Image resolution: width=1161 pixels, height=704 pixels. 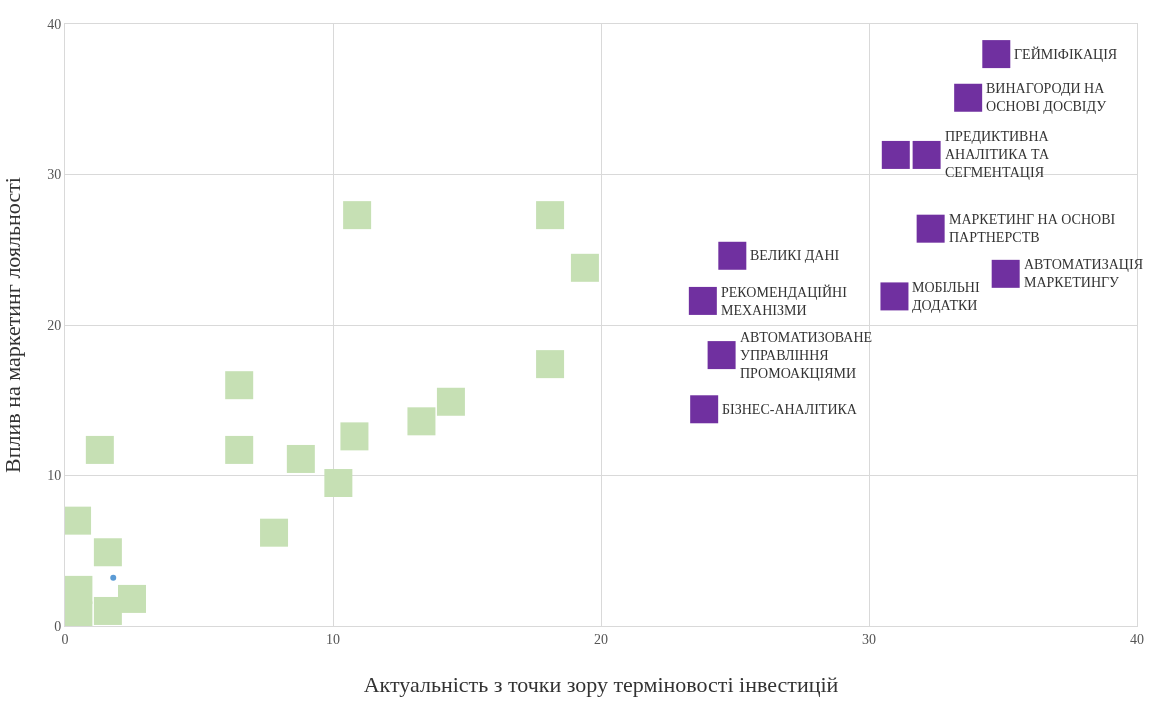 What do you see at coordinates (1083, 274) in the screenshot?
I see `annotation: АВТОМАТИЗАЦІЯ МАРКЕТИНГУ` at bounding box center [1083, 274].